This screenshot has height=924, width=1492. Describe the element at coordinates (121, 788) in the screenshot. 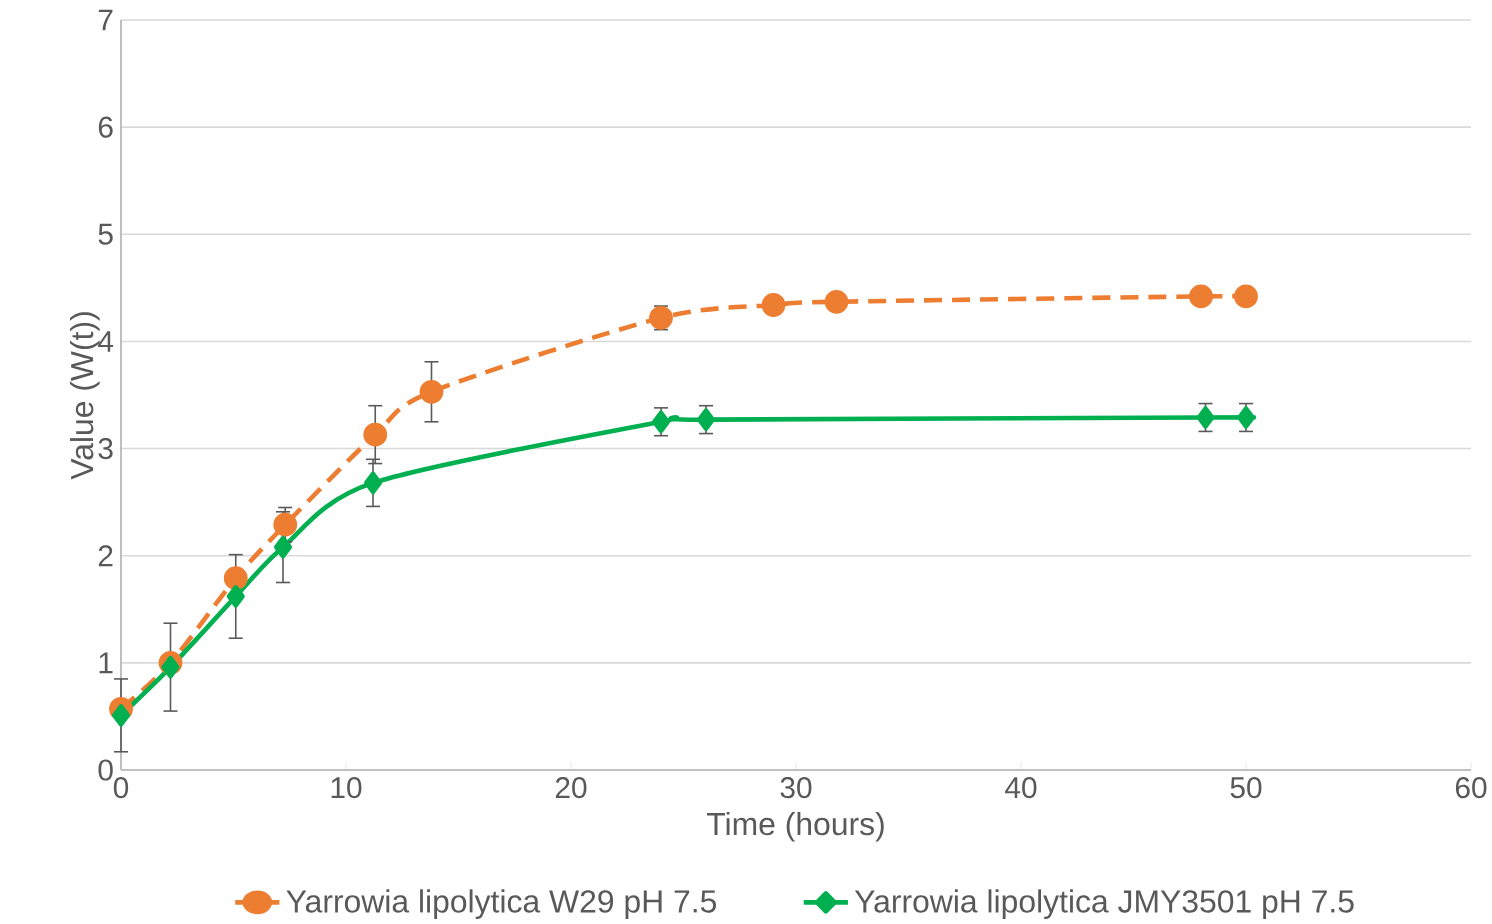

I see `x-tick-label: 0` at that location.